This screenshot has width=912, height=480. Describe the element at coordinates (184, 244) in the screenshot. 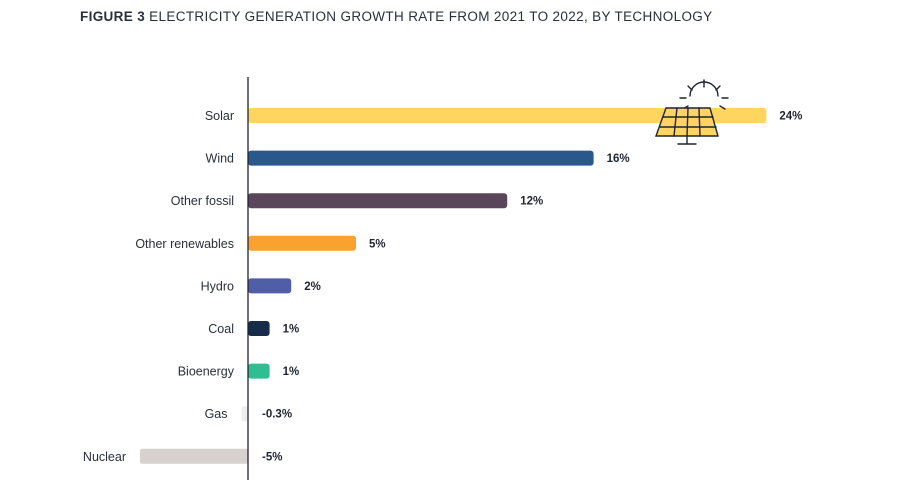

I see `category-label-other-renewables: Other renewables` at that location.